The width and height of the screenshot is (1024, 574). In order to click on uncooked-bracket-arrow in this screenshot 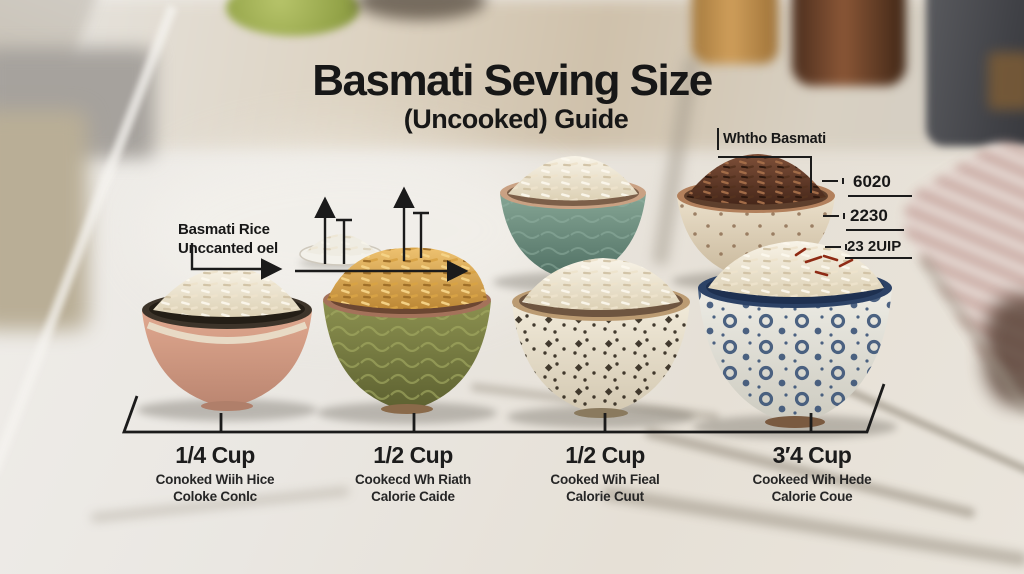, I will do `click(236, 261)`.